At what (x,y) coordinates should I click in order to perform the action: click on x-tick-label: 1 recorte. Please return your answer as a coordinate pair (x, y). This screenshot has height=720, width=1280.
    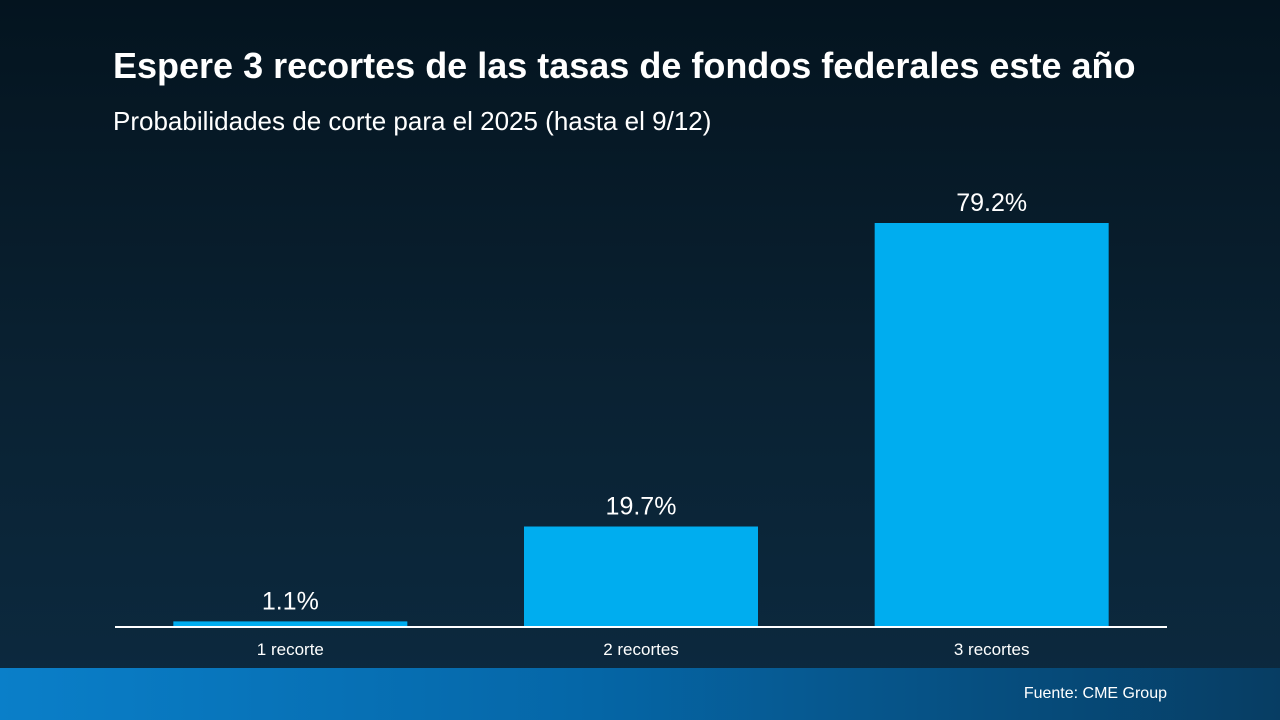
    Looking at the image, I should click on (290, 649).